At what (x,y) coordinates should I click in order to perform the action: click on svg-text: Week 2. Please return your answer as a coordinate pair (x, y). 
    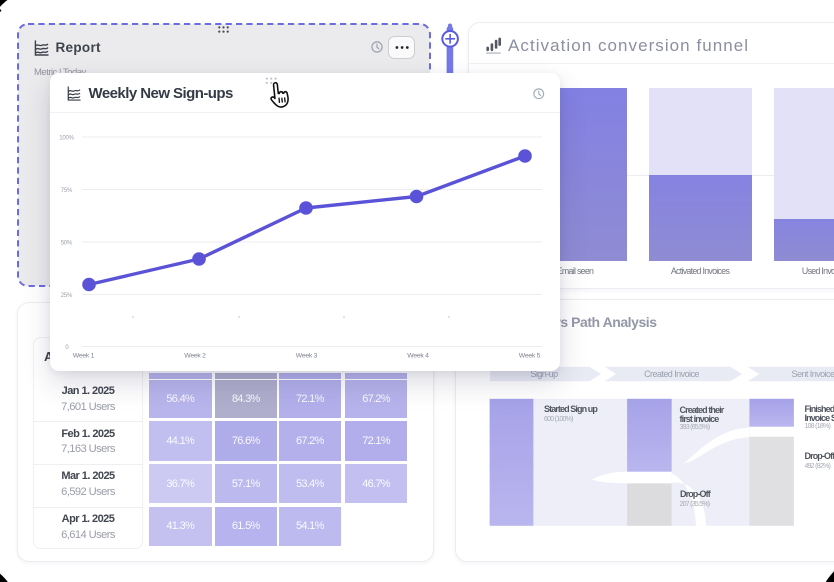
    Looking at the image, I should click on (195, 356).